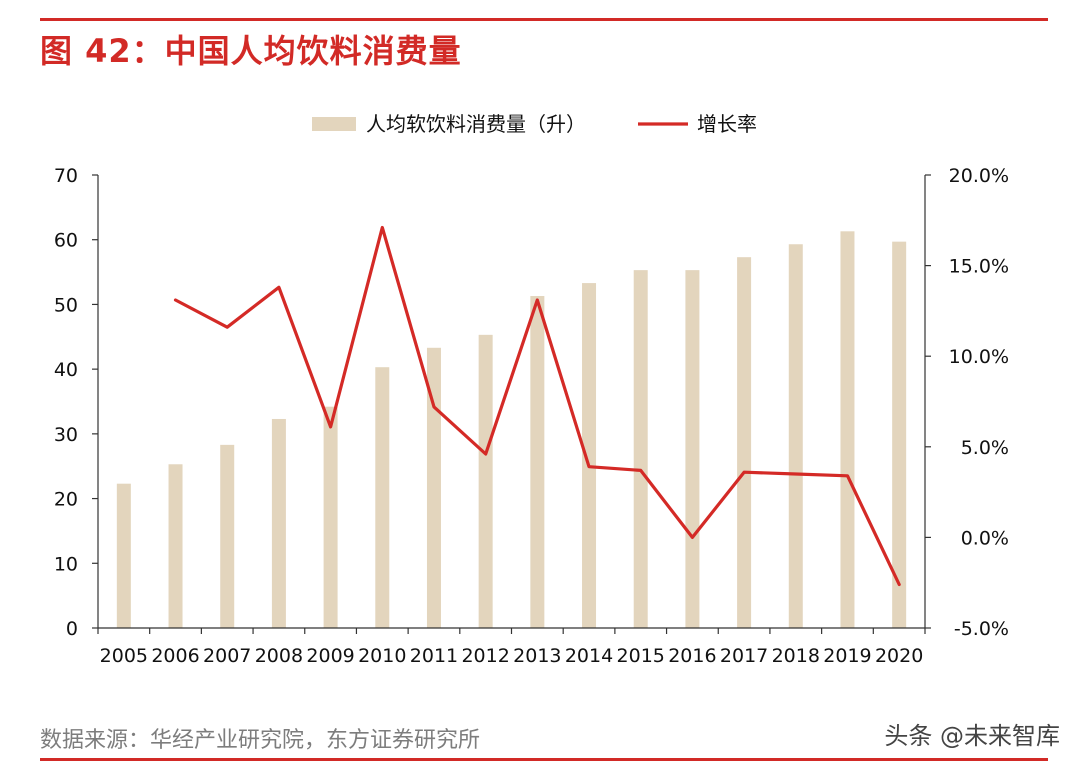  What do you see at coordinates (66, 176) in the screenshot?
I see `left-tick-label: 70` at bounding box center [66, 176].